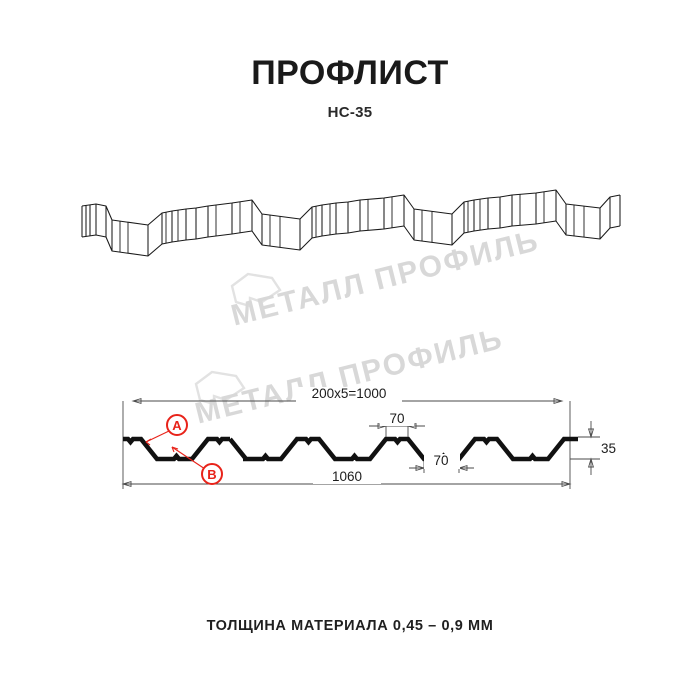 The height and width of the screenshot is (700, 700). I want to click on callout-a-label: A, so click(177, 425).